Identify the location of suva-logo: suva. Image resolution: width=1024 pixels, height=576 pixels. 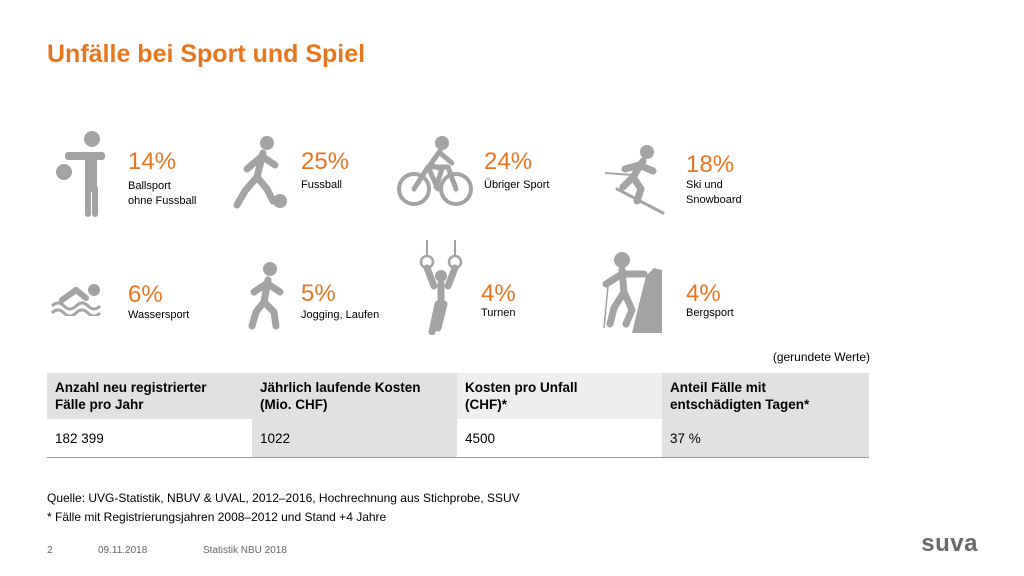
(949, 543).